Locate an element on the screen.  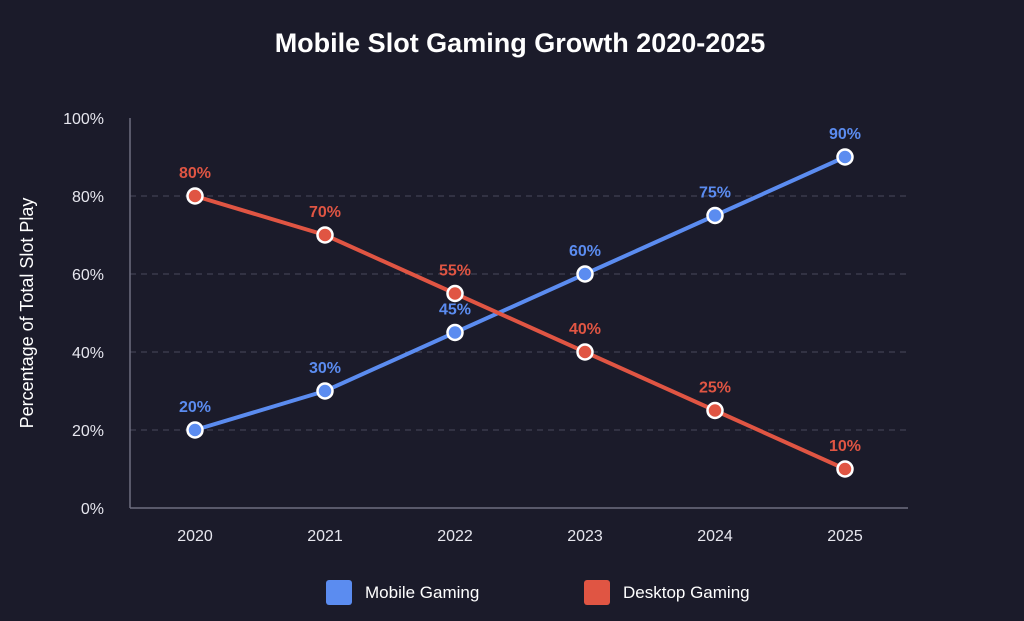
data-label: 40% is located at coordinates (585, 329).